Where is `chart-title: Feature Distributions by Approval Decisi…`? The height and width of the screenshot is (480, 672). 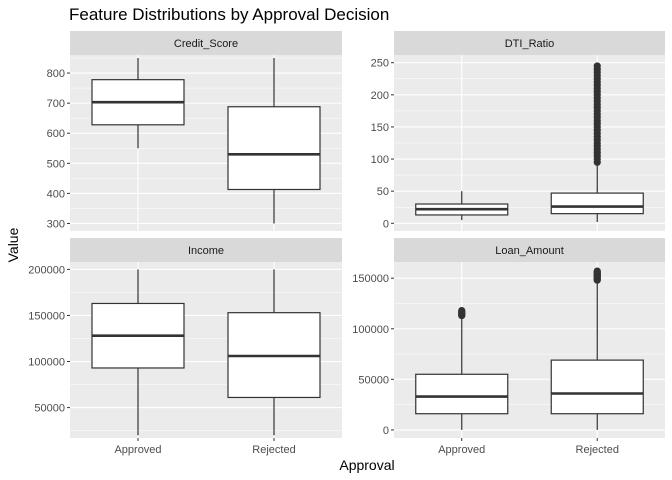
chart-title: Feature Distributions by Approval Decisi… is located at coordinates (229, 14).